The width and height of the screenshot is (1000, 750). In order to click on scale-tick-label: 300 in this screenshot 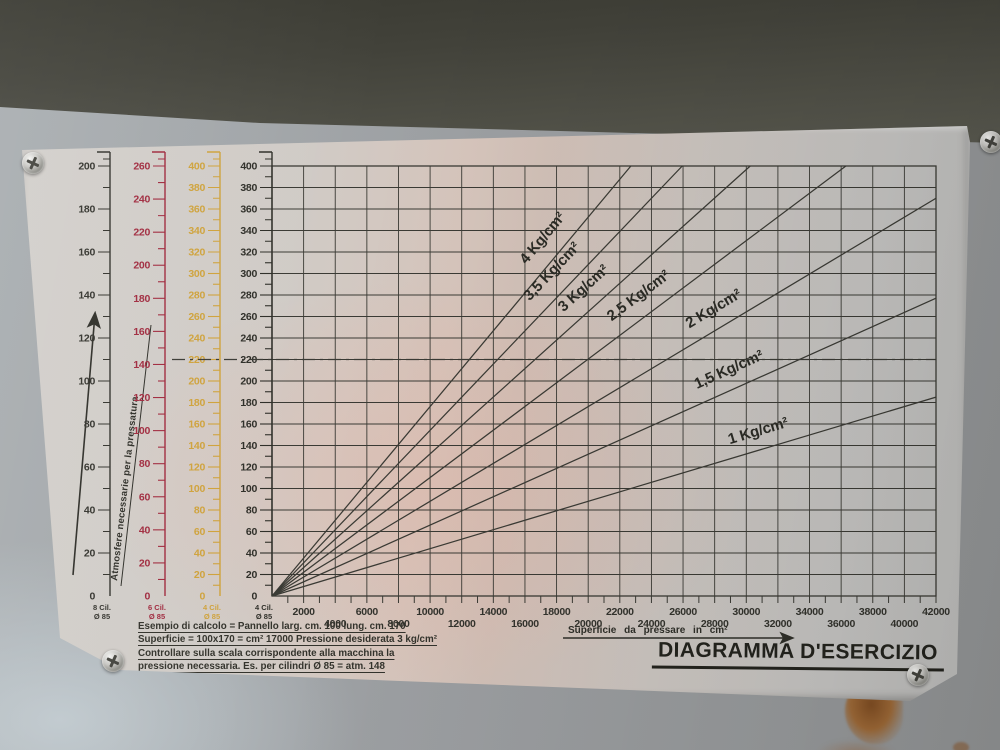, I will do `click(196, 274)`.